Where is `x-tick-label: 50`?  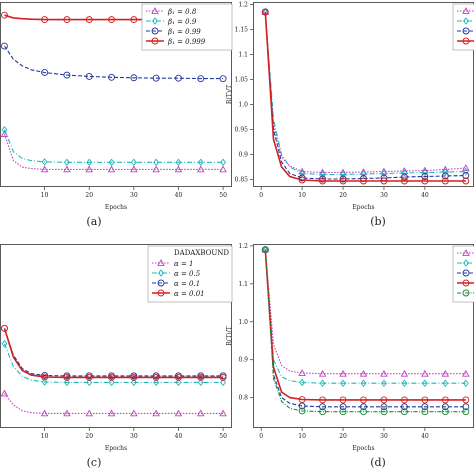 x-tick-label: 50 is located at coordinates (223, 195).